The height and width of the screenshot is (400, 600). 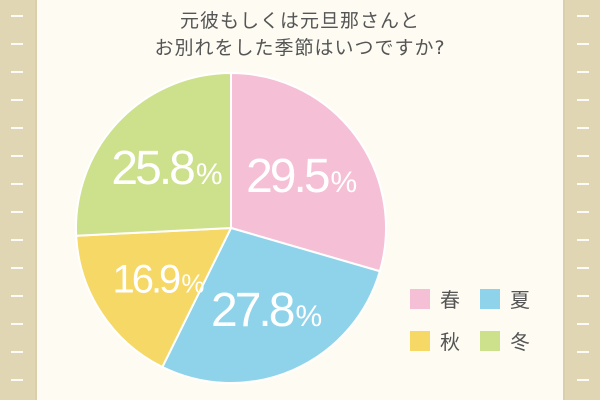 I want to click on legend-item-summer: 夏, so click(x=505, y=298).